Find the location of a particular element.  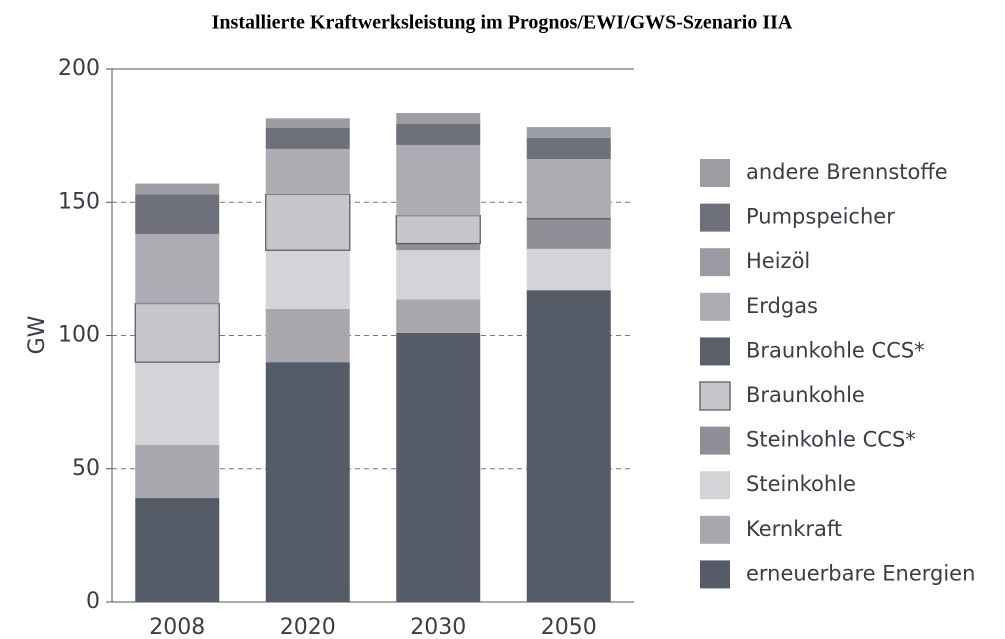

x-tick-label: 2008 is located at coordinates (177, 627).